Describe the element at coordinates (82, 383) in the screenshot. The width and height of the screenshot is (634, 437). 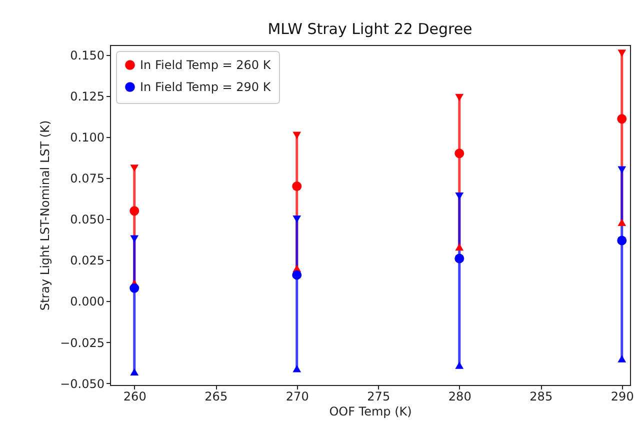
I see `y-tick-label: −0.050` at that location.